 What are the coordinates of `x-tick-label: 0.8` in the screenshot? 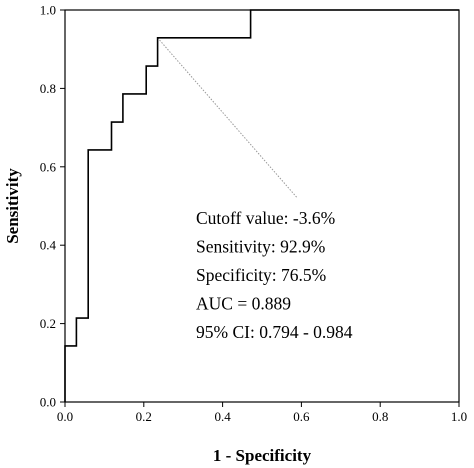 It's located at (380, 416).